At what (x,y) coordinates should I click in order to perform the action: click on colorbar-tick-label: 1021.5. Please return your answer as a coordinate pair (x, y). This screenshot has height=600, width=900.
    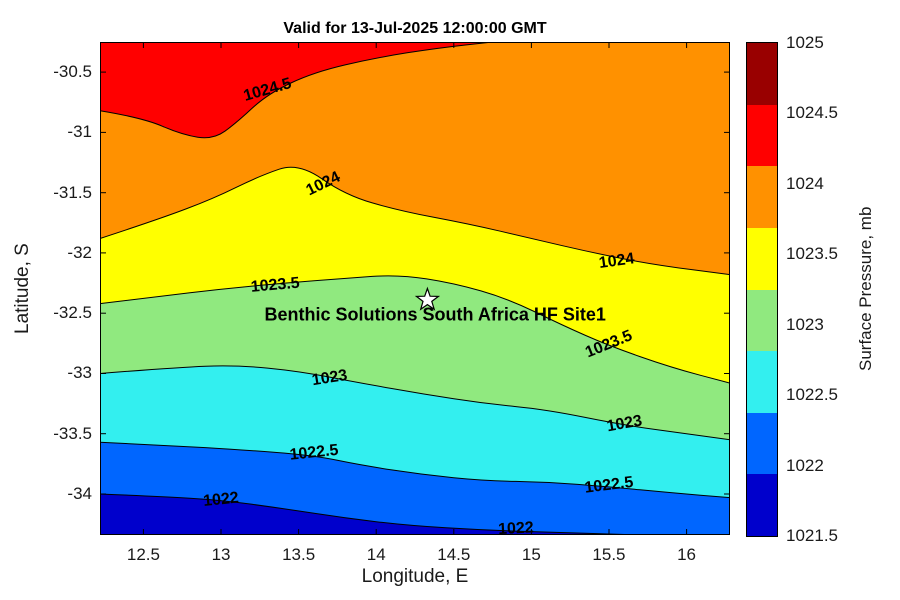
    Looking at the image, I should click on (812, 535).